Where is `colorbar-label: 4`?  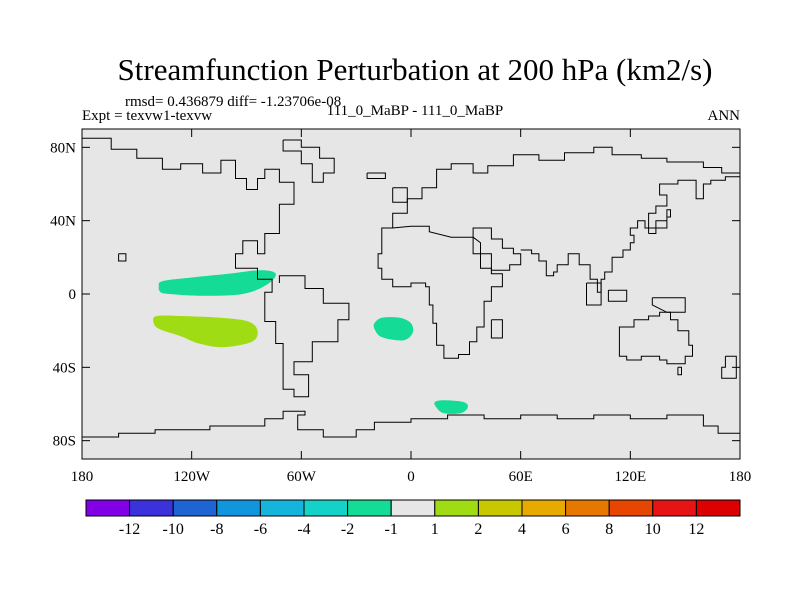 colorbar-label: 4 is located at coordinates (522, 529).